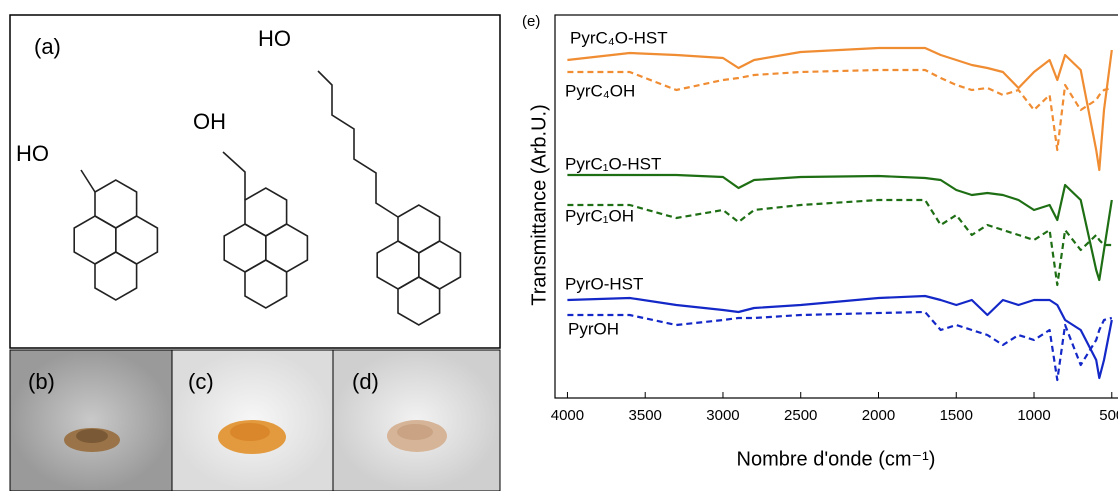 Image resolution: width=1118 pixels, height=491 pixels. Describe the element at coordinates (836, 459) in the screenshot. I see `x-axis-label: Nombre d'onde (cm⁻¹)` at that location.